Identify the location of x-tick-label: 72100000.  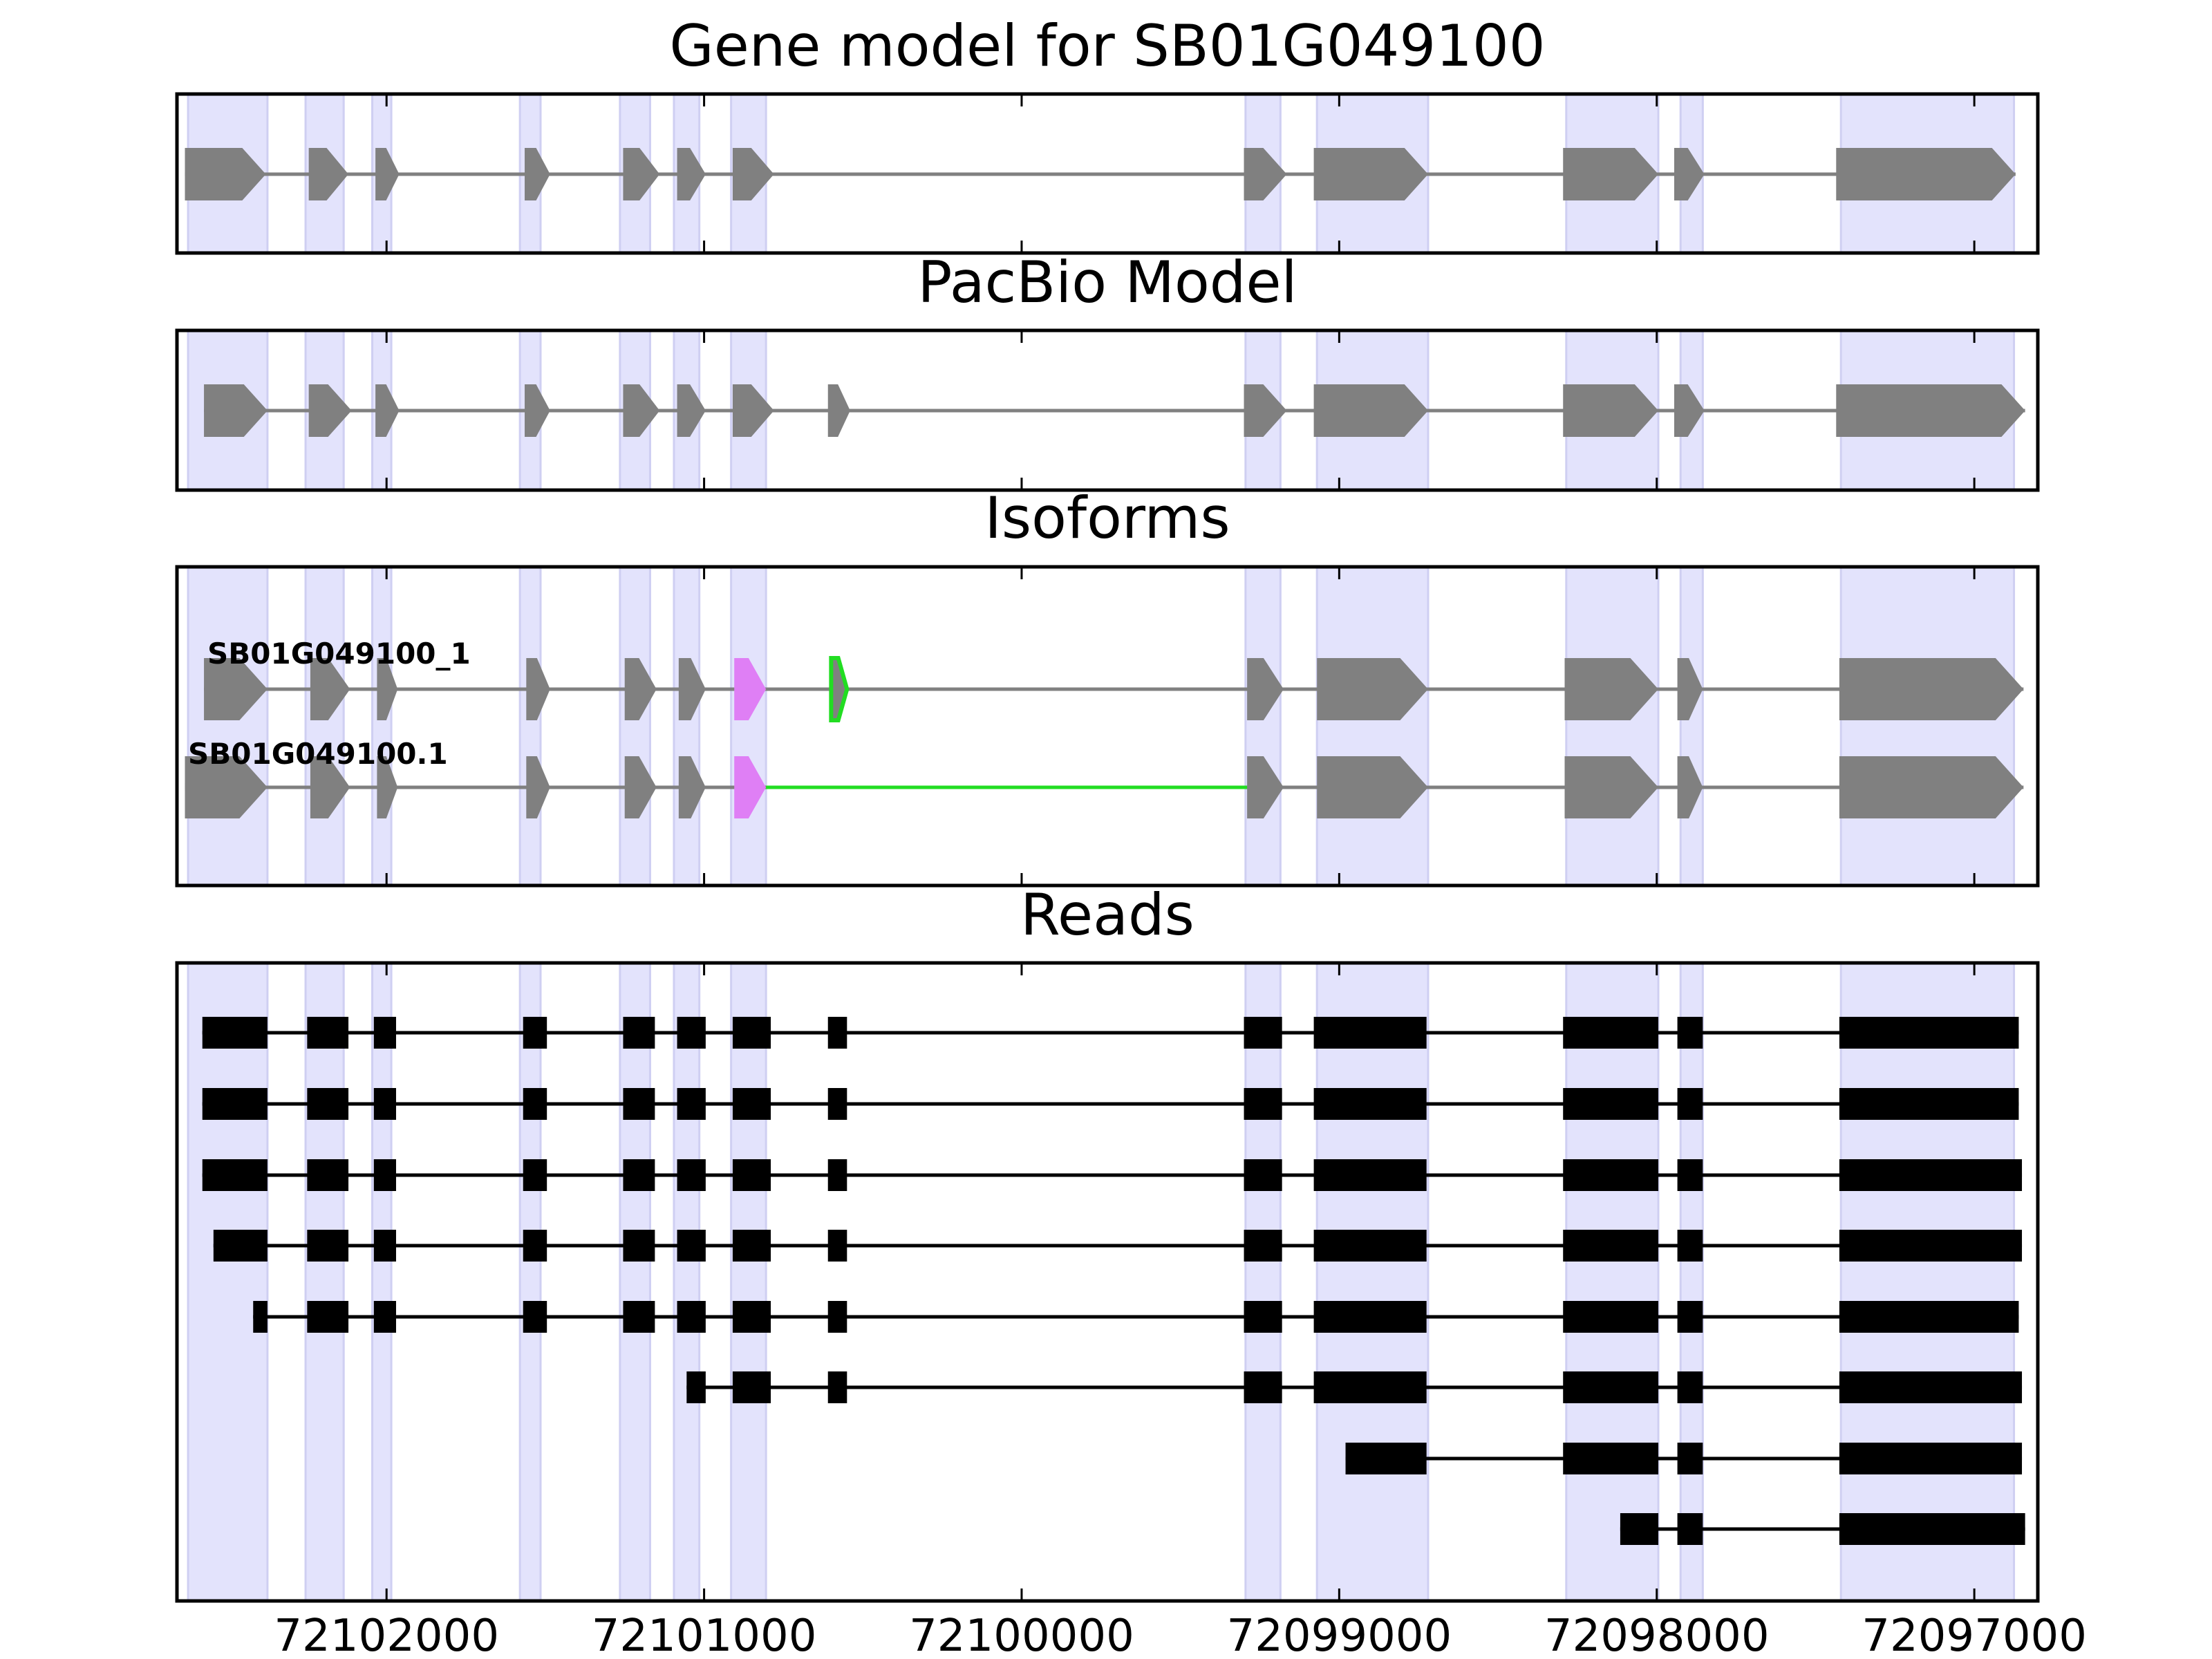
(1021, 1635).